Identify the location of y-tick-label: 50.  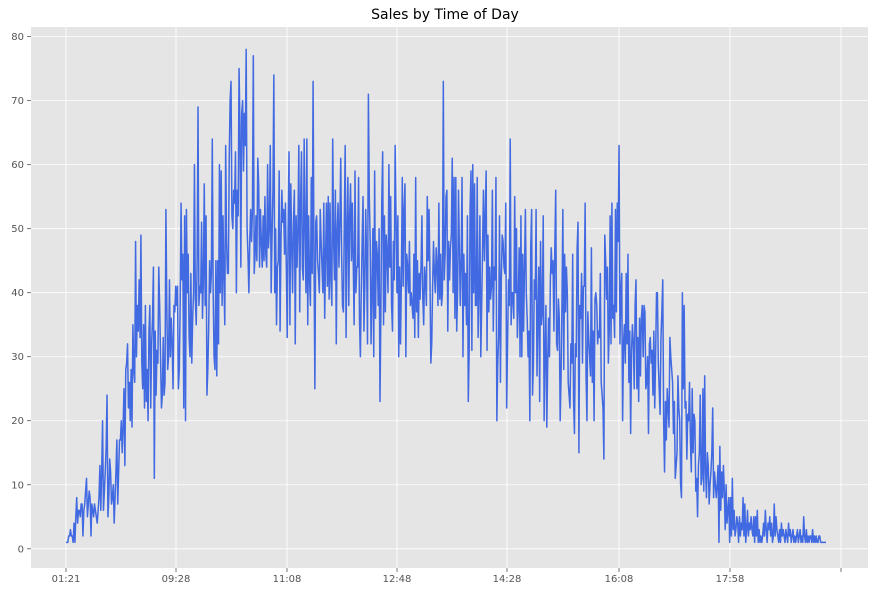
(17, 229).